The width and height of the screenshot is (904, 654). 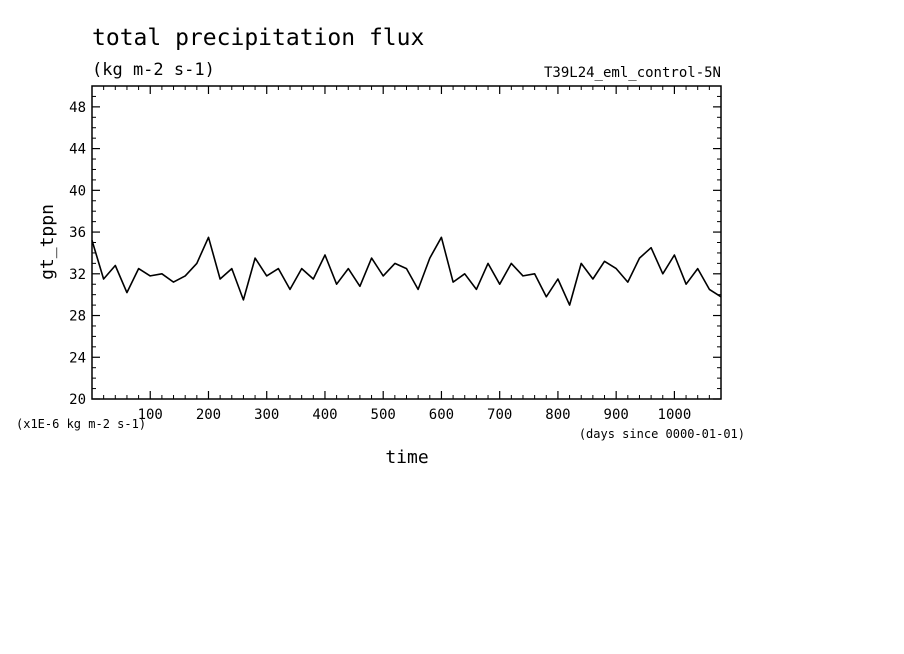 What do you see at coordinates (77, 358) in the screenshot?
I see `y-tick-label: 24` at bounding box center [77, 358].